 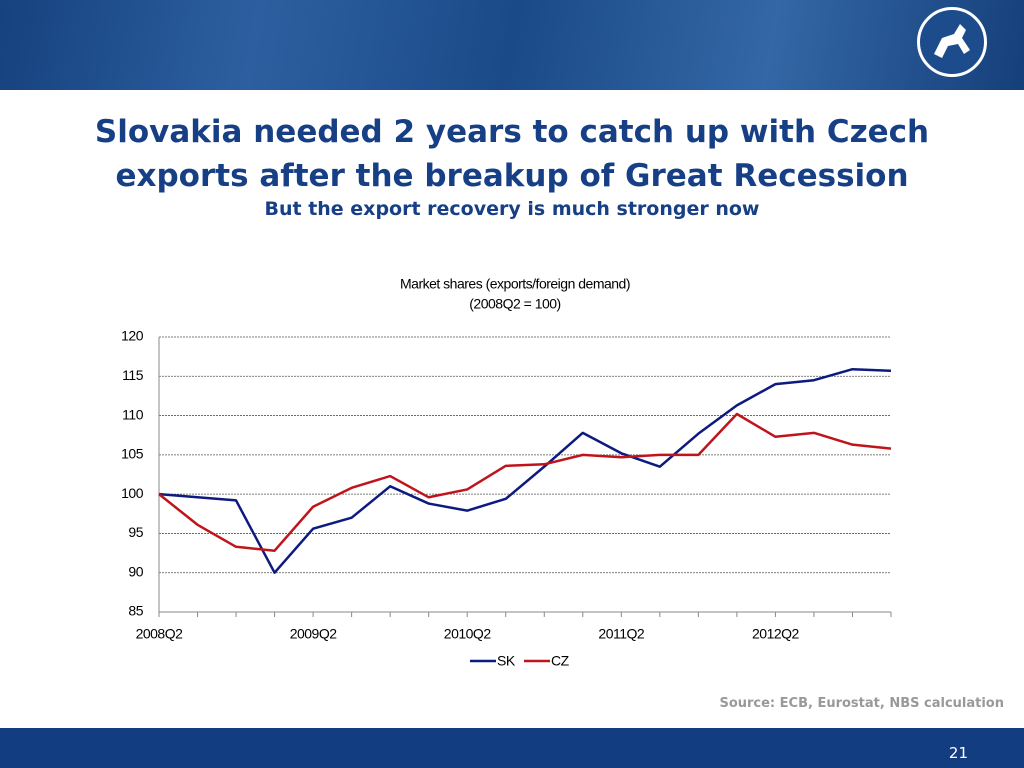 I want to click on logo, so click(x=952, y=42).